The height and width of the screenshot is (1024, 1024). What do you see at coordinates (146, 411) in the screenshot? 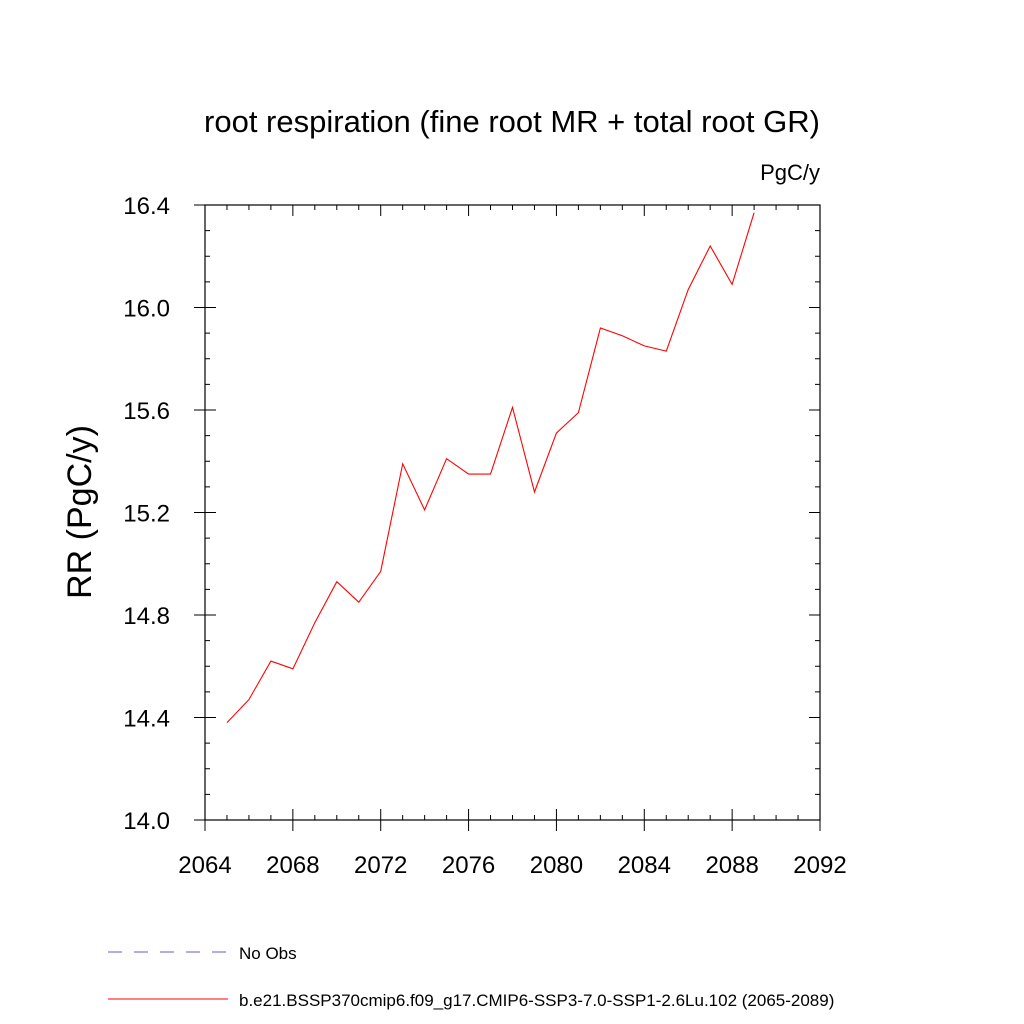
I see `y-tick-label: 15.6` at bounding box center [146, 411].